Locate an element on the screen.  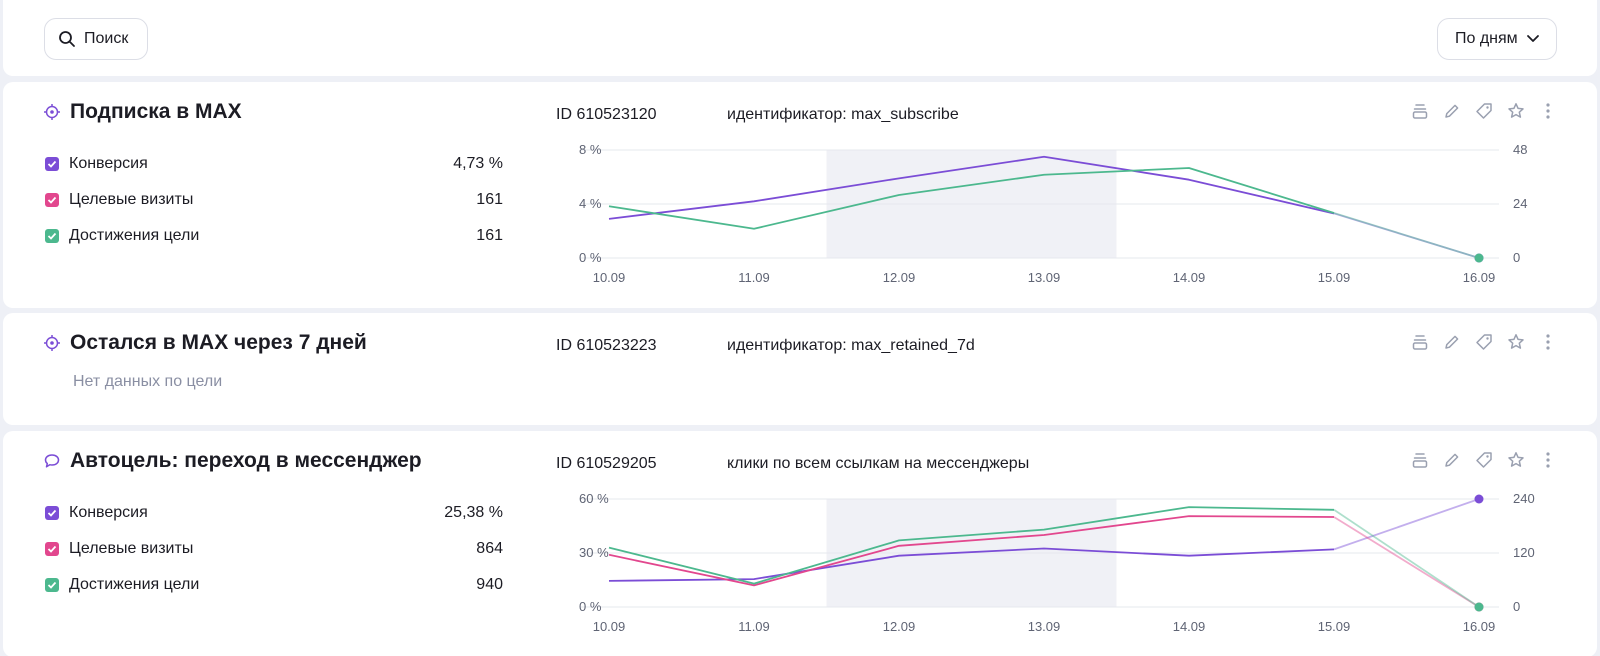
y-tick-left: 30 % is located at coordinates (594, 552).